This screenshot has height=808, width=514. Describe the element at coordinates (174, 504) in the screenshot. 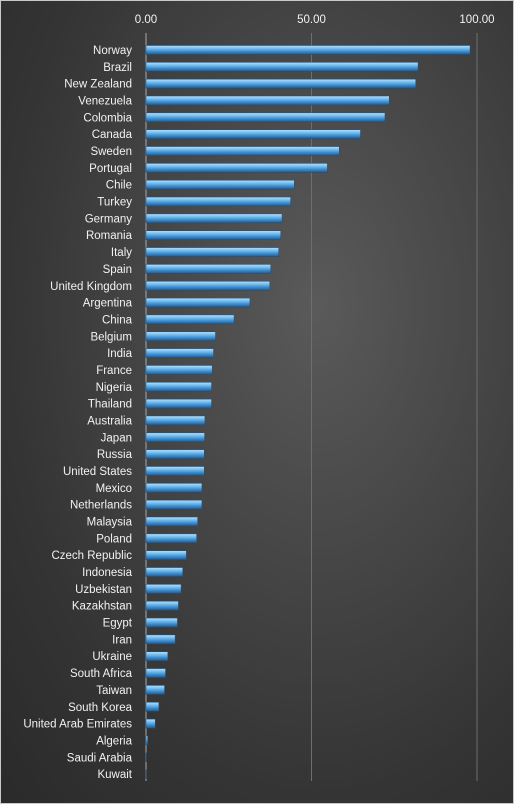

I see `bar-netherlands` at that location.